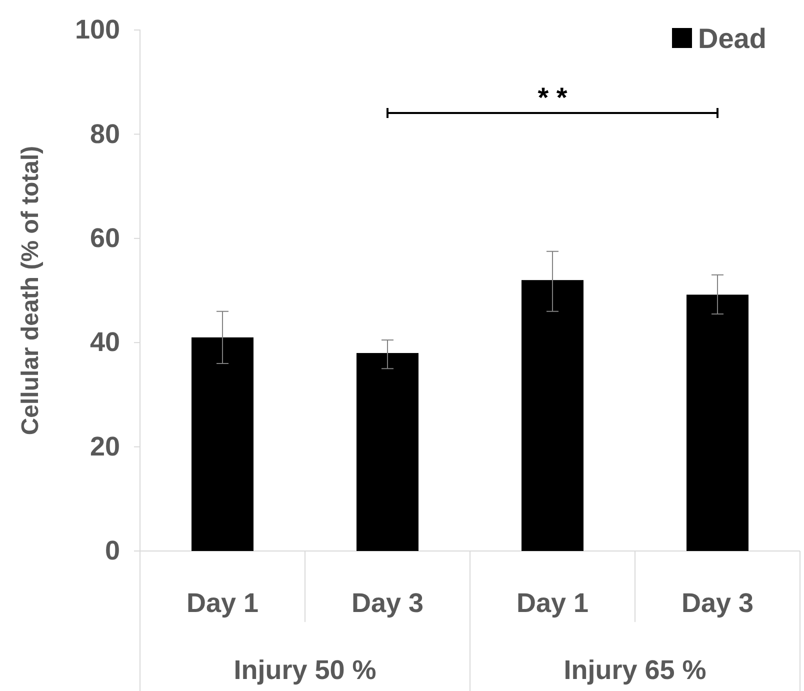  What do you see at coordinates (635, 670) in the screenshot?
I see `text: Injury 65 %` at bounding box center [635, 670].